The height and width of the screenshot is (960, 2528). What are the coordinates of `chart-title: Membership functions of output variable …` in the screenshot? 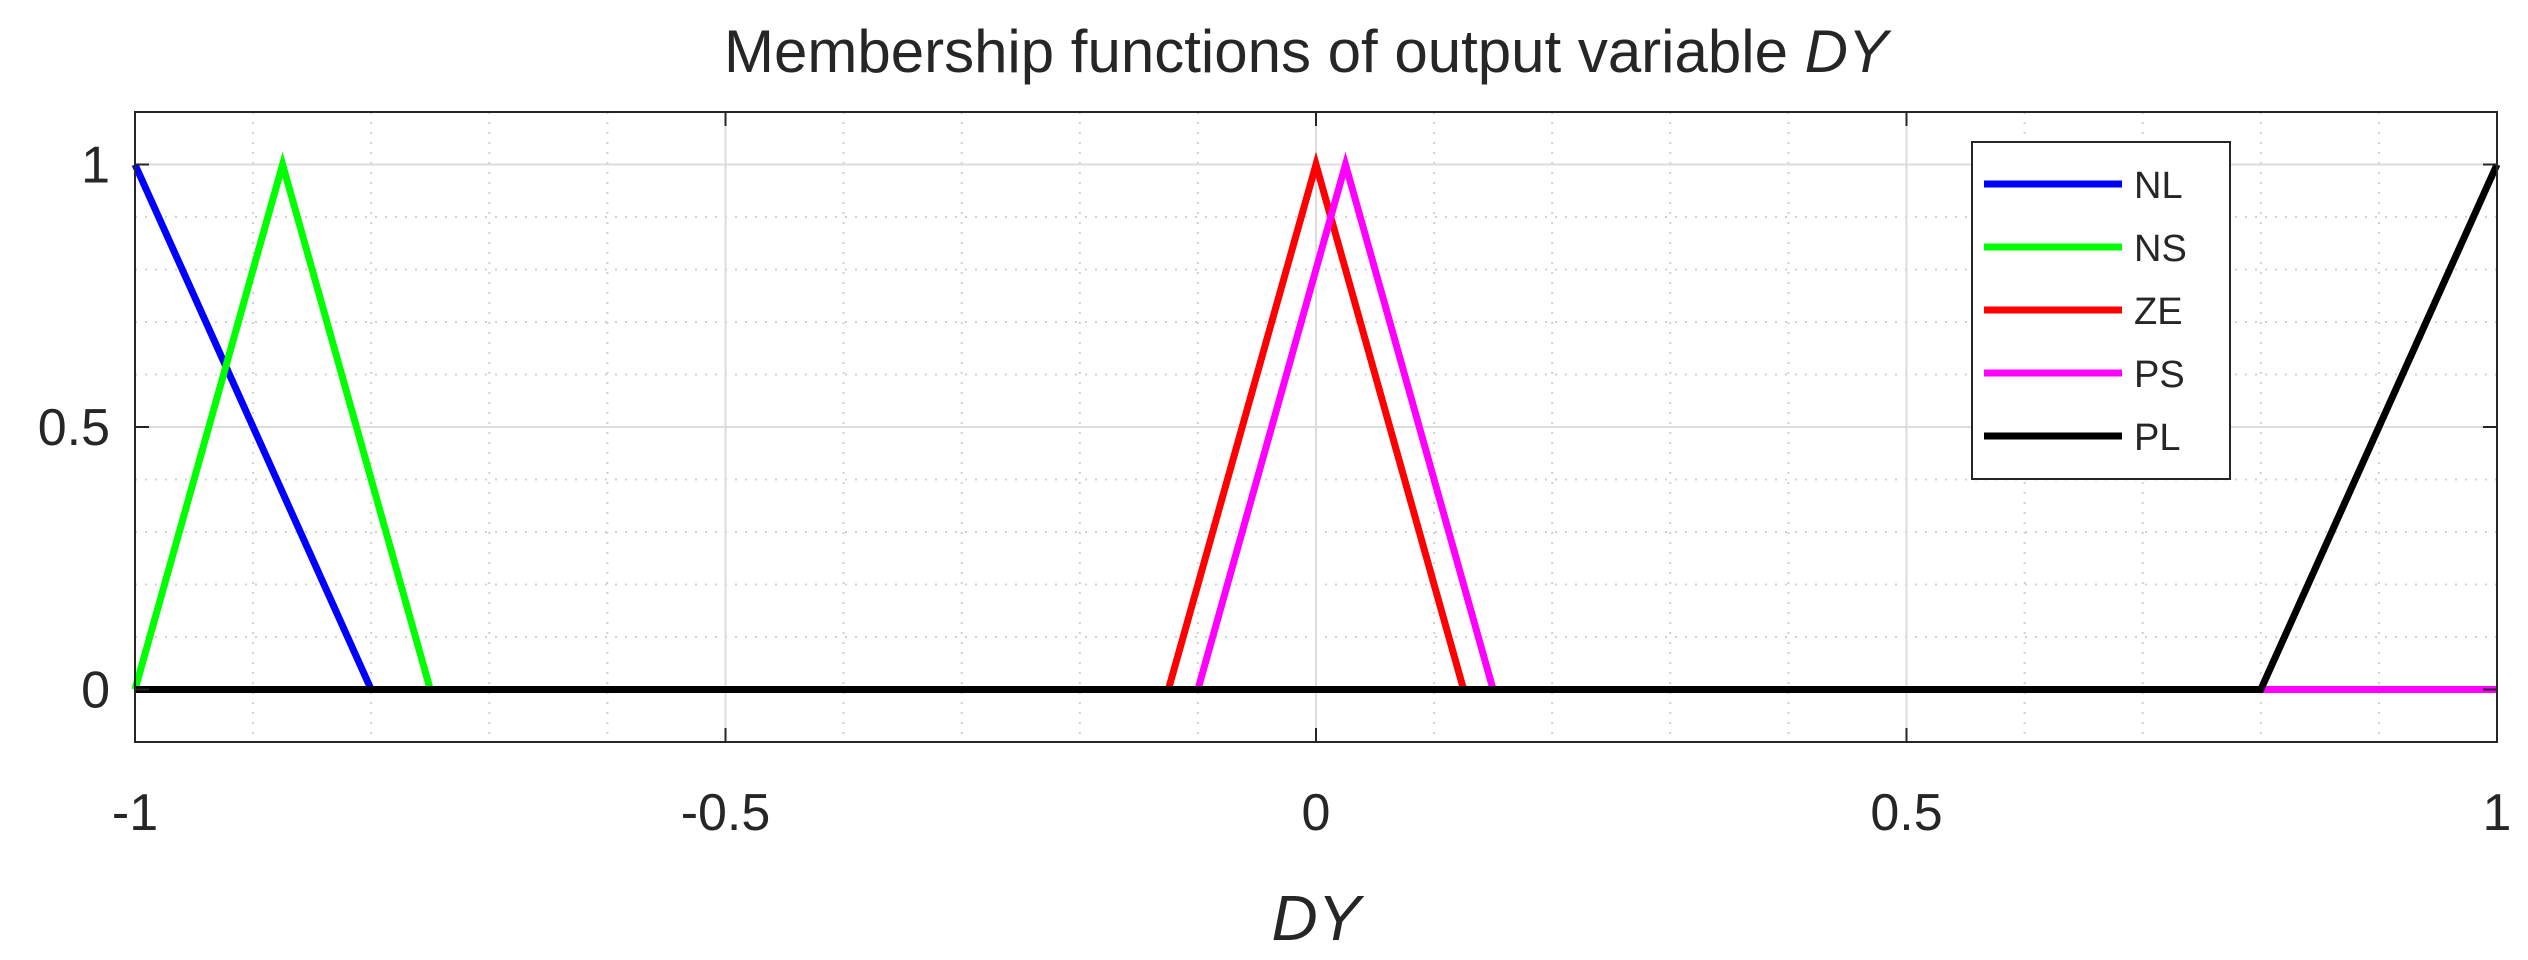 It's located at (1308, 51).